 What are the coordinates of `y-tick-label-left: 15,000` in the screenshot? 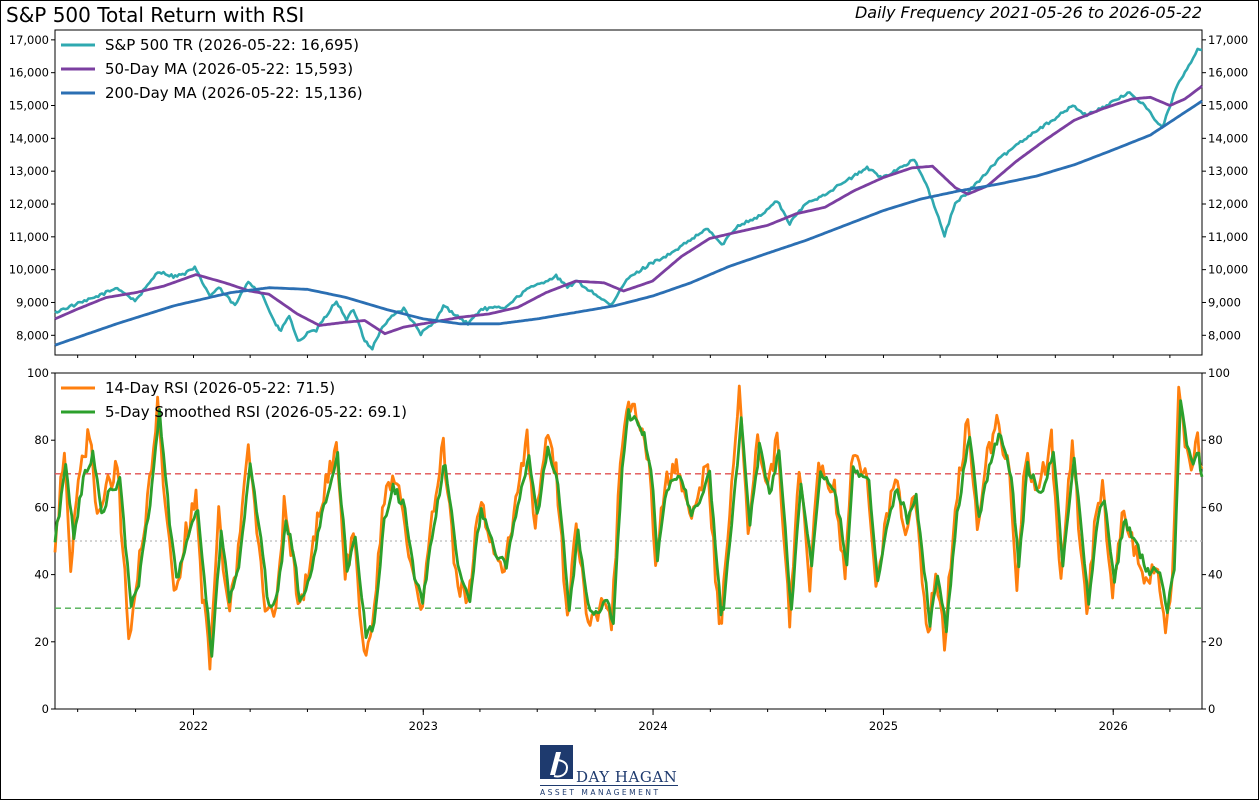 It's located at (29, 106).